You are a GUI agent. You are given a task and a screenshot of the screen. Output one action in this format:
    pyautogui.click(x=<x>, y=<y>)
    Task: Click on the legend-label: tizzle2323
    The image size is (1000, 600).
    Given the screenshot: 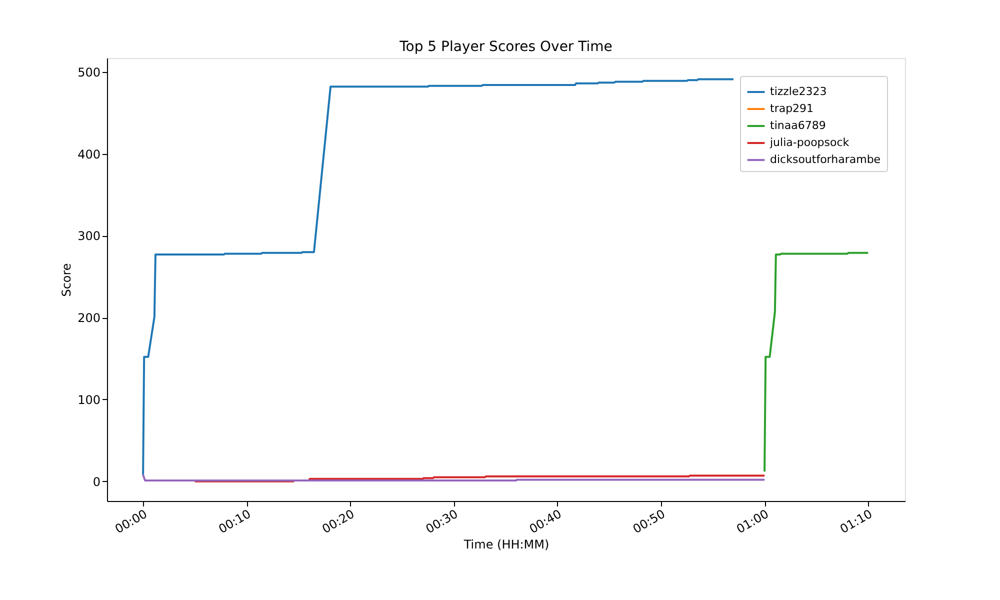 What is the action you would take?
    pyautogui.click(x=798, y=91)
    